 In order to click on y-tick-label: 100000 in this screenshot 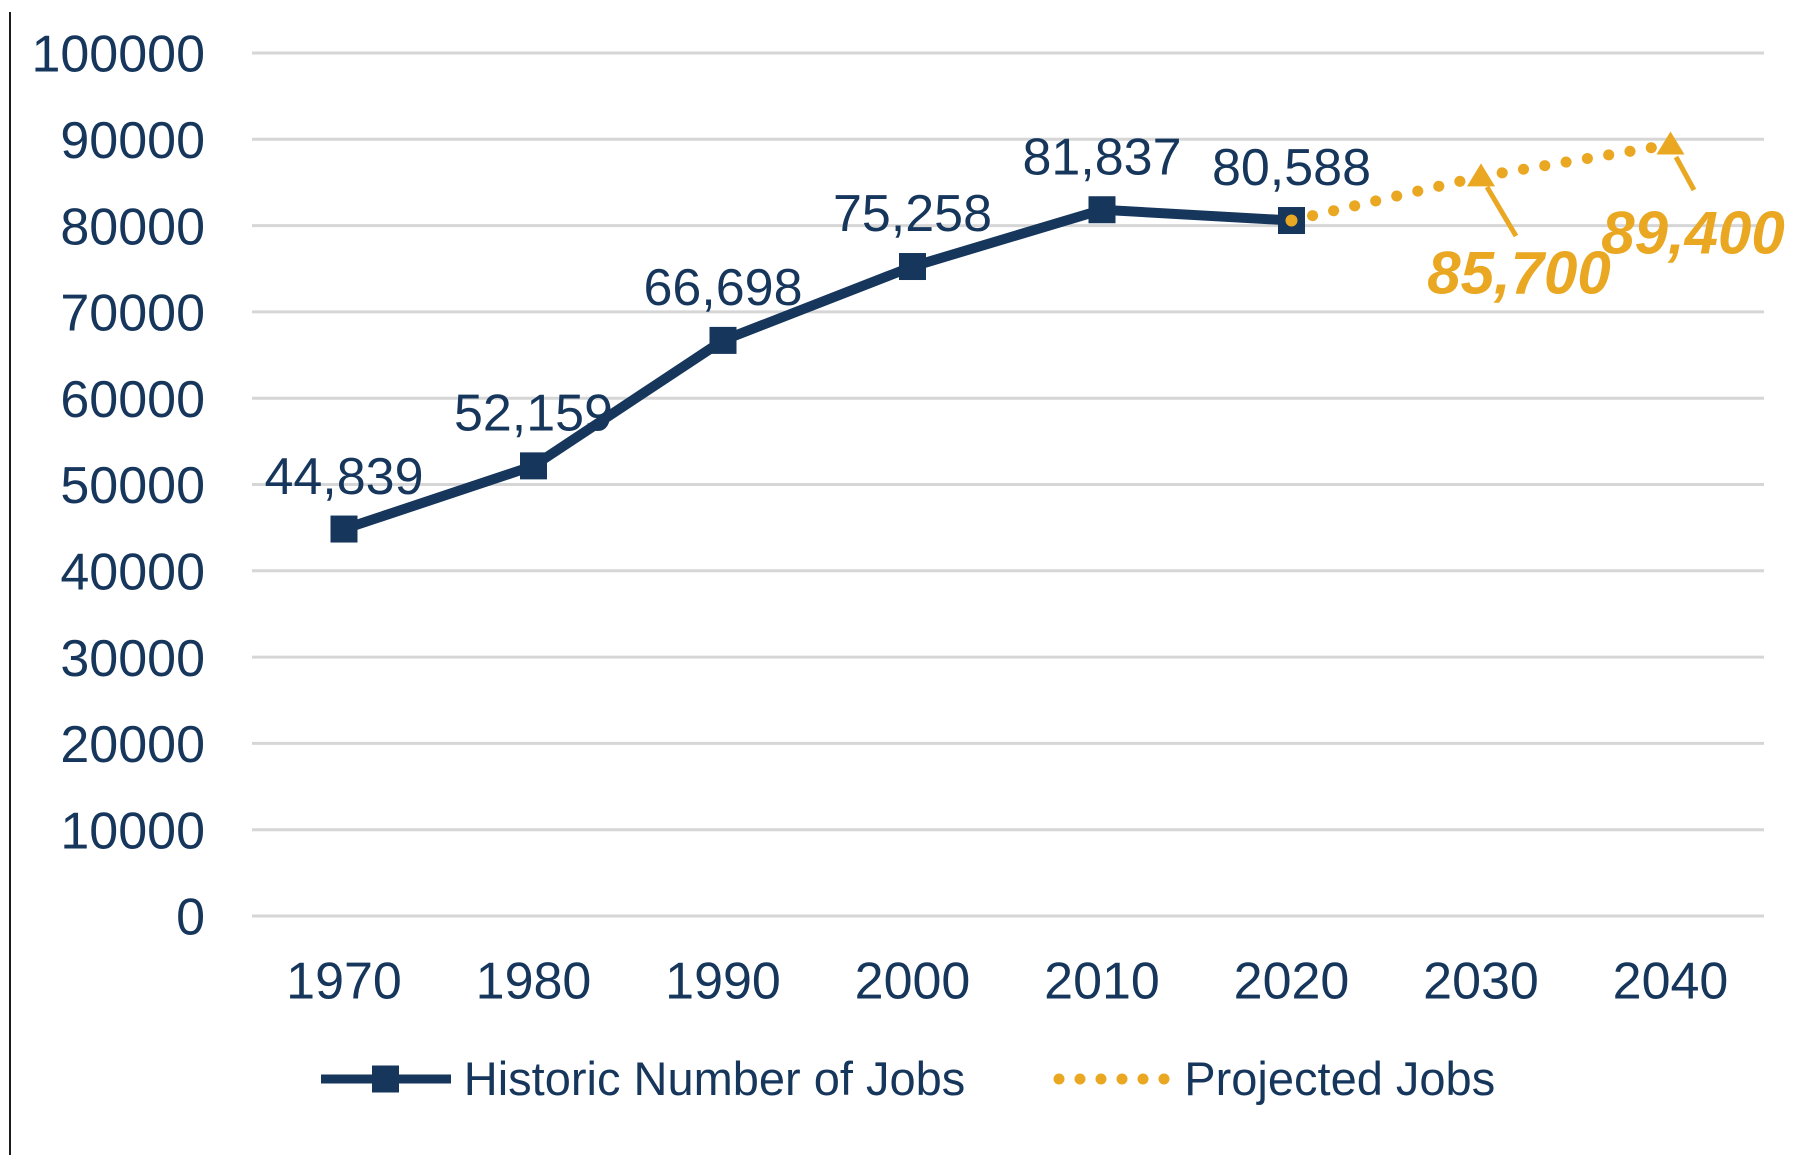, I will do `click(118, 55)`.